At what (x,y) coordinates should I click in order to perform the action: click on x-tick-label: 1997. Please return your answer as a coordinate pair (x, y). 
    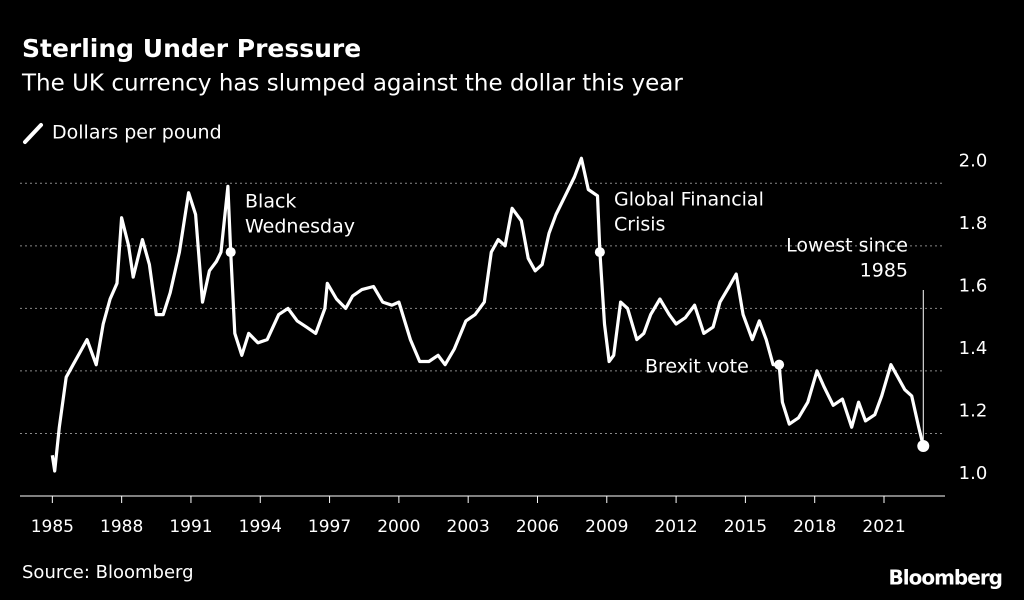
    Looking at the image, I should click on (329, 527).